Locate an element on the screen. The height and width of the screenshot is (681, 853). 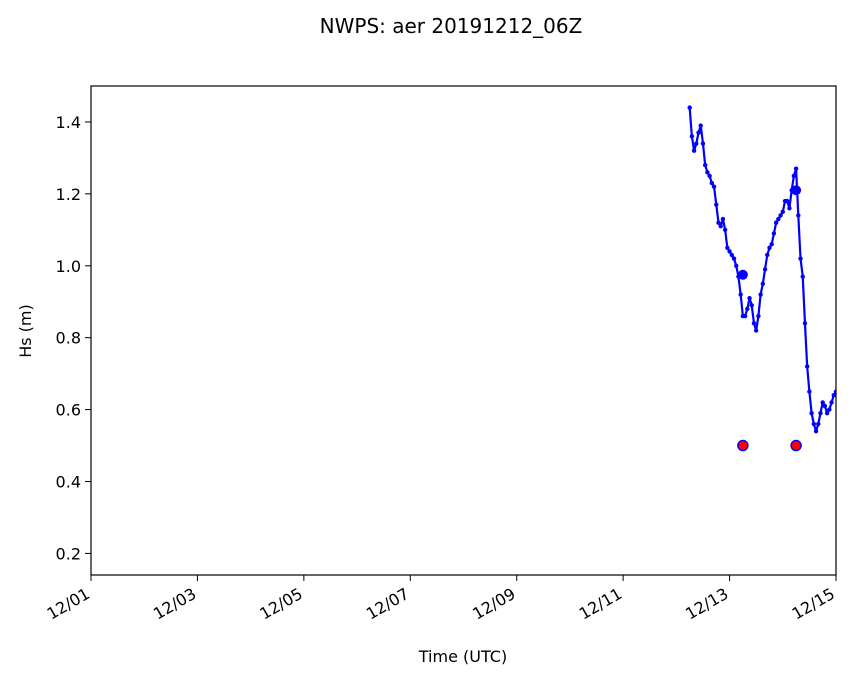
y-axis: 0.2 0.4 0.6 0.8 1.0 1.2 1.4 is located at coordinates (73, 338).